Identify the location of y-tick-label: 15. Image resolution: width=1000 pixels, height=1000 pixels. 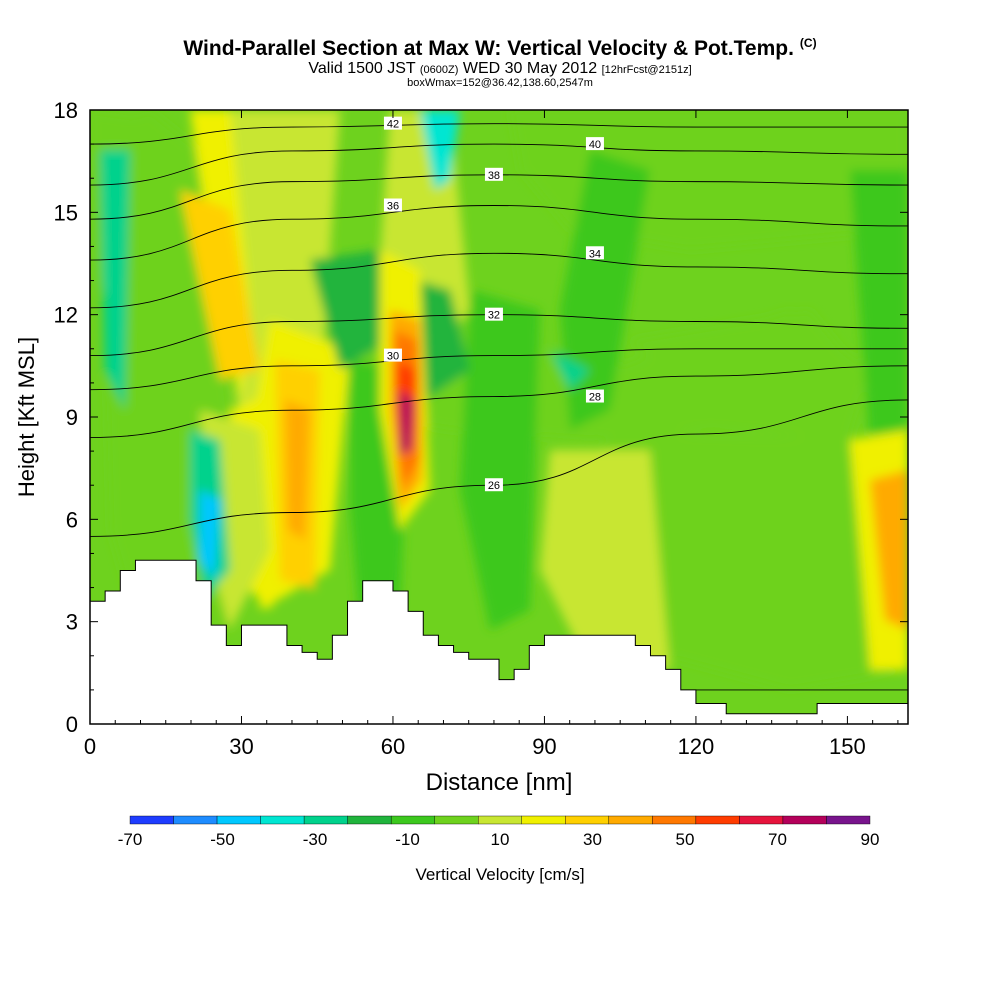
(66, 212).